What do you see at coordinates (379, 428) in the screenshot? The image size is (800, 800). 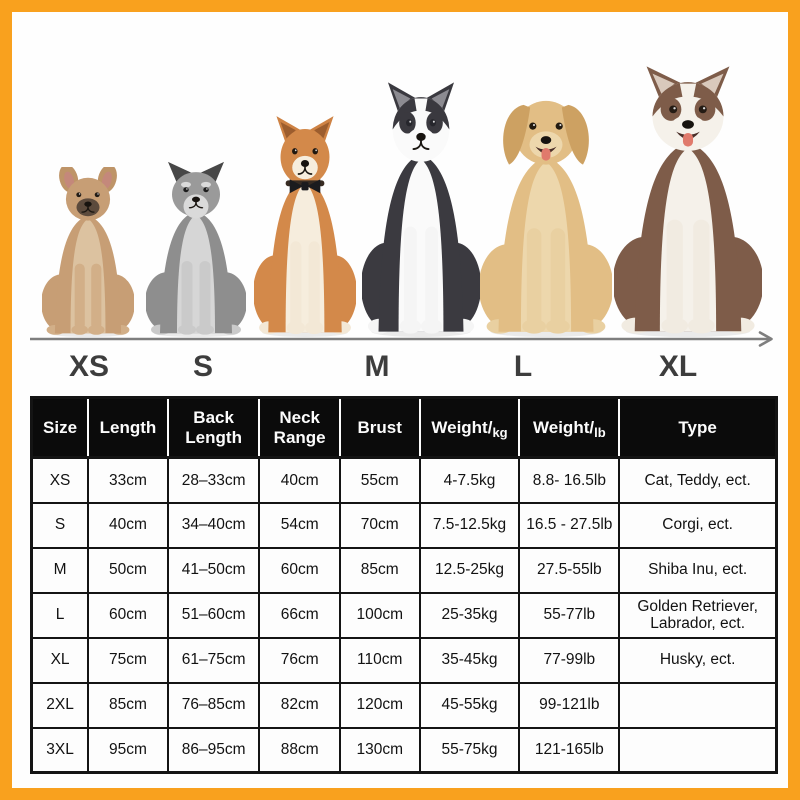 I see `column-header-brust: Brust` at bounding box center [379, 428].